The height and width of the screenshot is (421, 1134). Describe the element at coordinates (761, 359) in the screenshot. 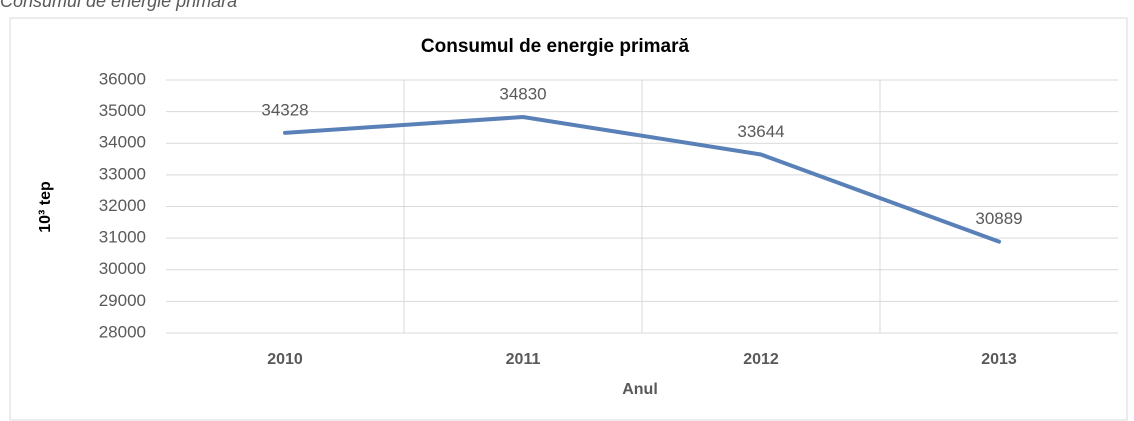

I see `x-tick-label: 2012` at that location.